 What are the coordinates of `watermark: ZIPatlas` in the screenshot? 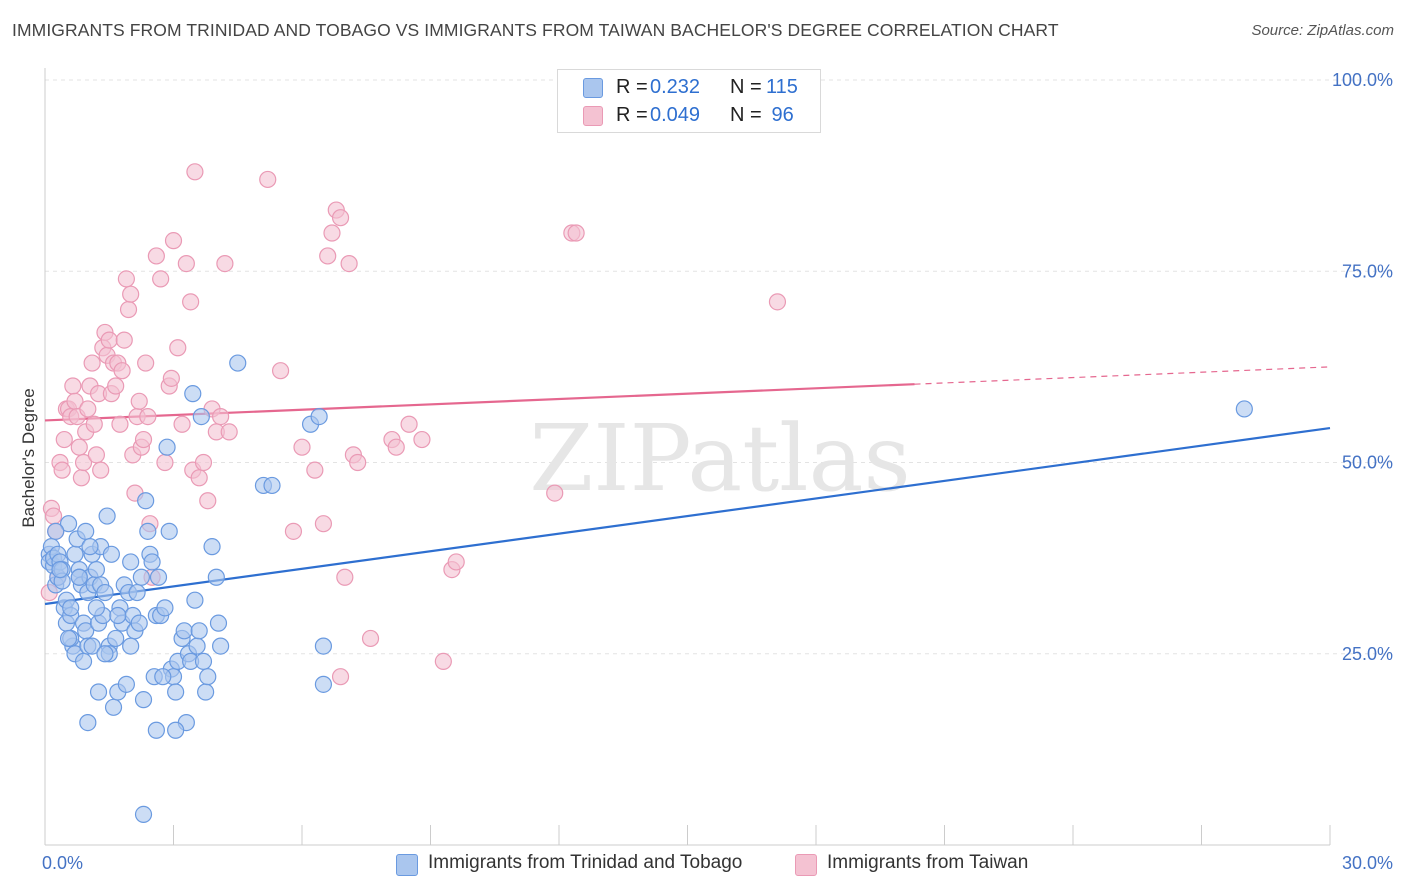 It's located at (719, 458).